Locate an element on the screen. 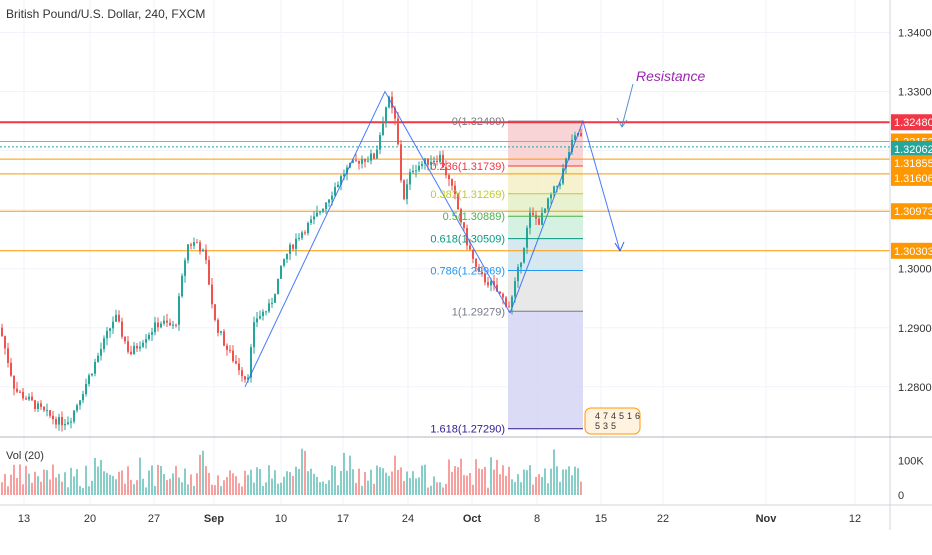  fib-level-label: 0.236(1.31739) is located at coordinates (467, 167).